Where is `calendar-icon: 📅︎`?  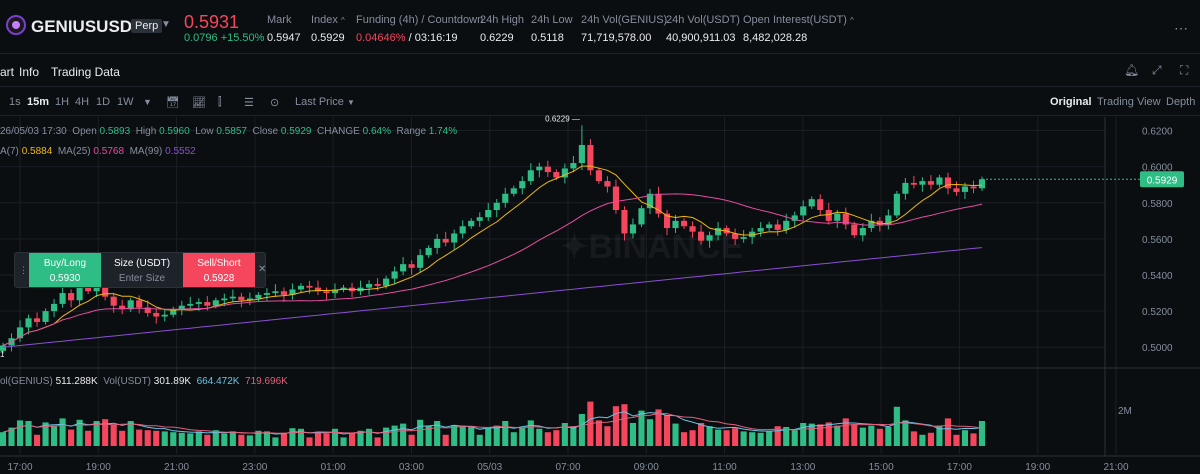
calendar-icon: 📅︎ is located at coordinates (173, 103).